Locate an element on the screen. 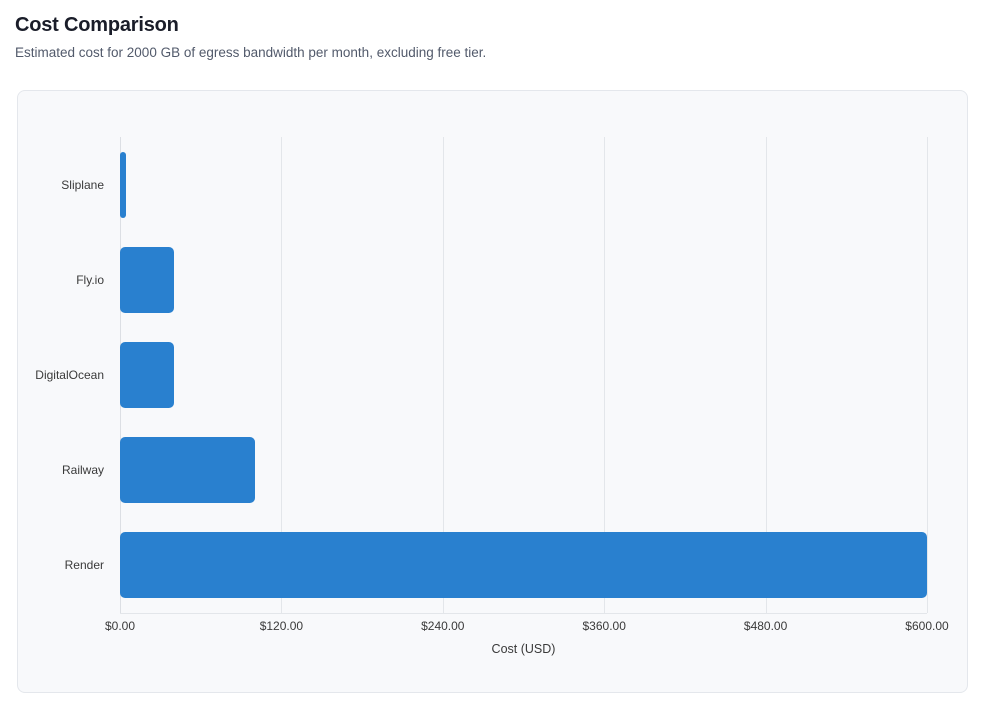 The image size is (988, 708). bar-row: Sliplane is located at coordinates (494, 184).